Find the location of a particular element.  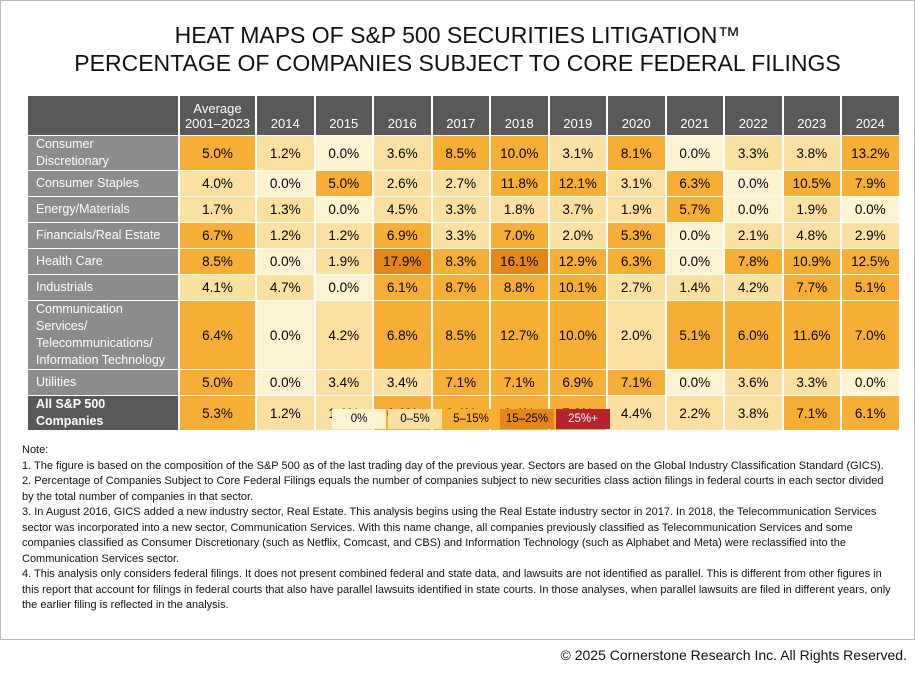

cell: 16.1% is located at coordinates (519, 261).